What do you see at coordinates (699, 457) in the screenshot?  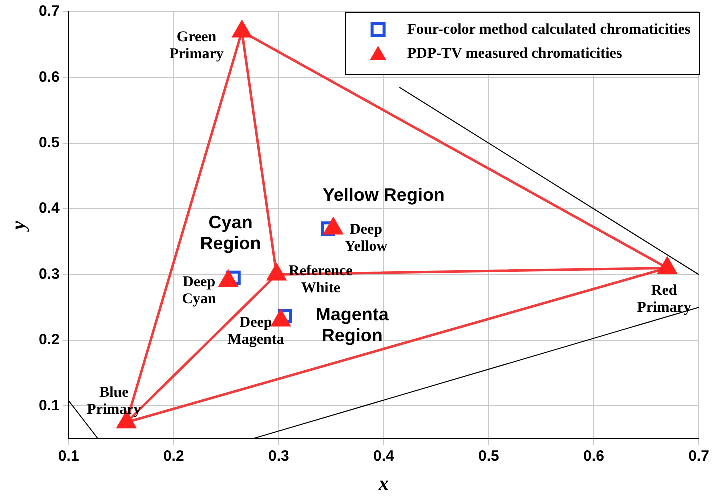 I see `x-tick-label: 0.7` at bounding box center [699, 457].